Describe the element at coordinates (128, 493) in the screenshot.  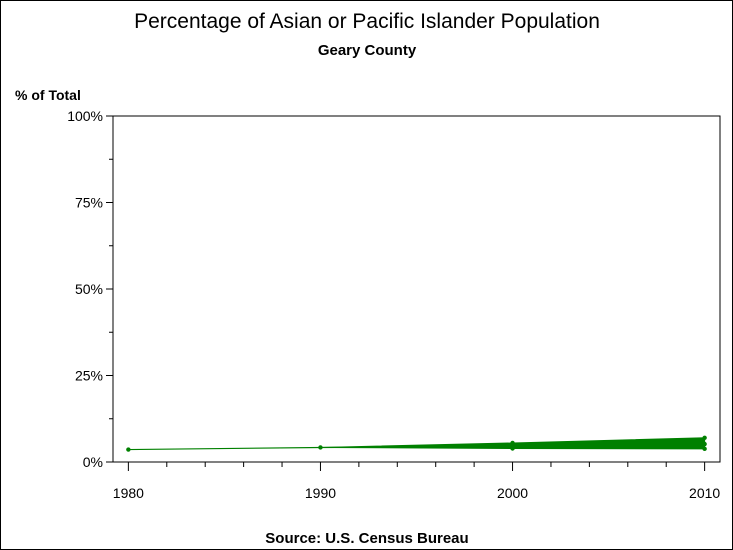
I see `x-tick-label: 1980` at that location.